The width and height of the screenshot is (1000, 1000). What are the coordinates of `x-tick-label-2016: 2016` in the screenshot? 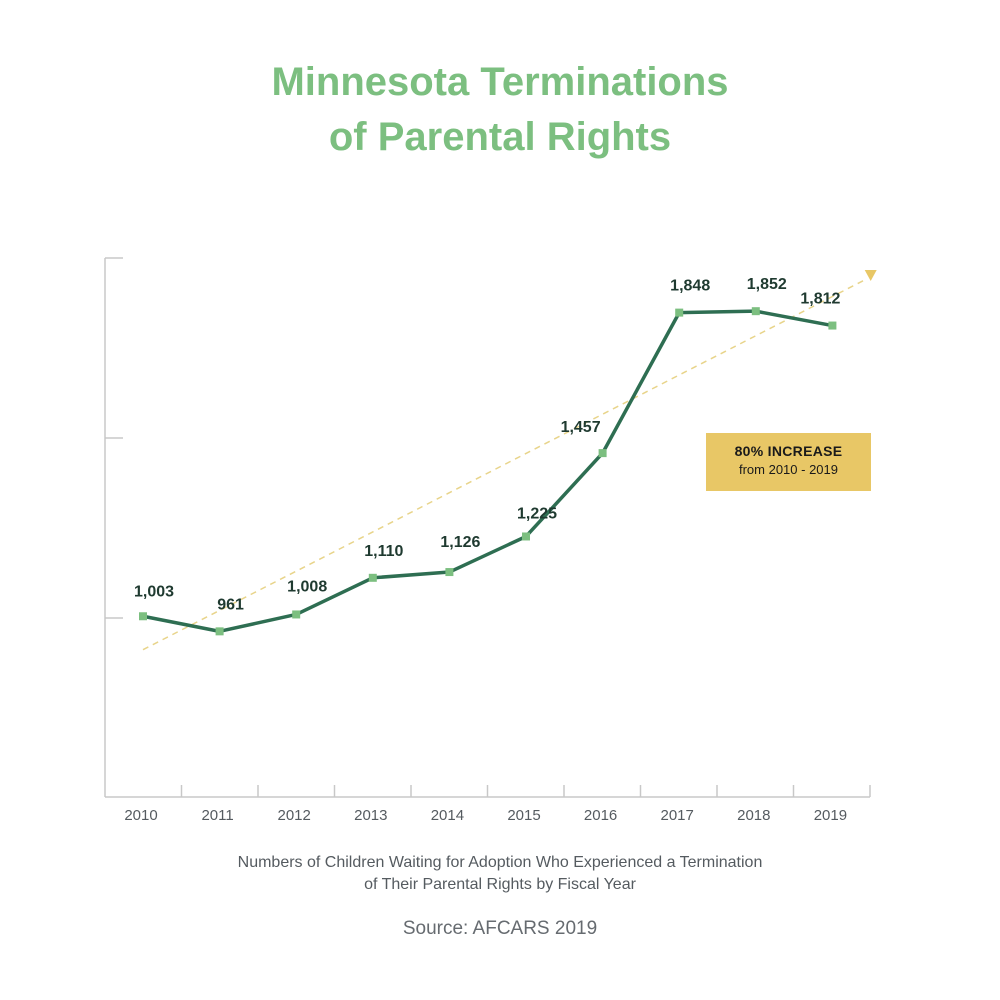 It's located at (600, 815).